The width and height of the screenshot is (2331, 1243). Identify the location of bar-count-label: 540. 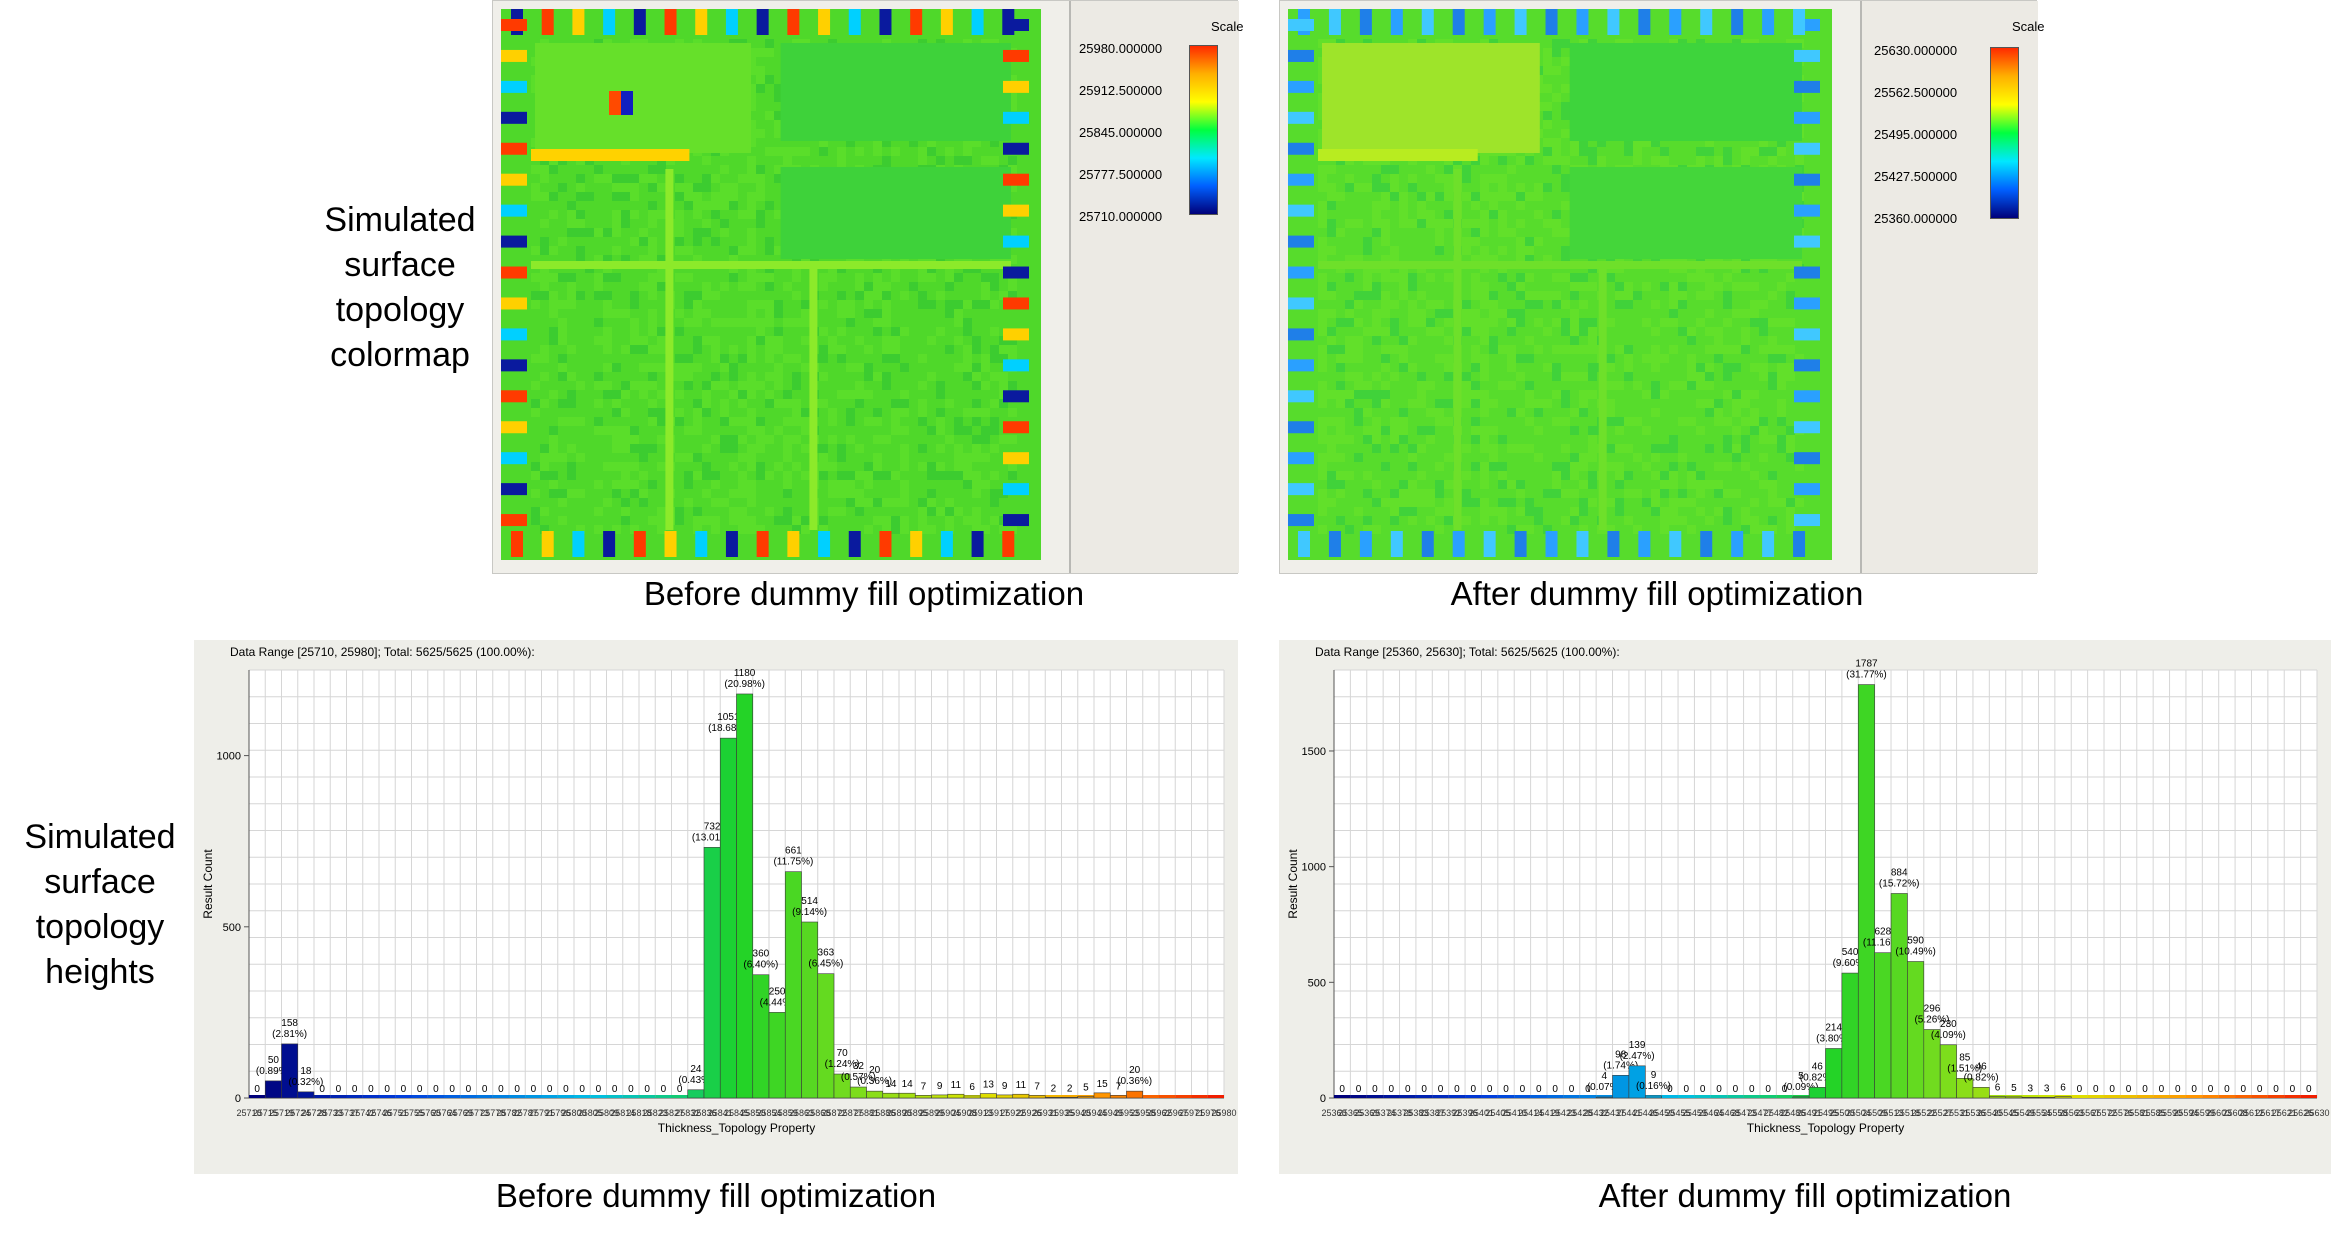
(1850, 952).